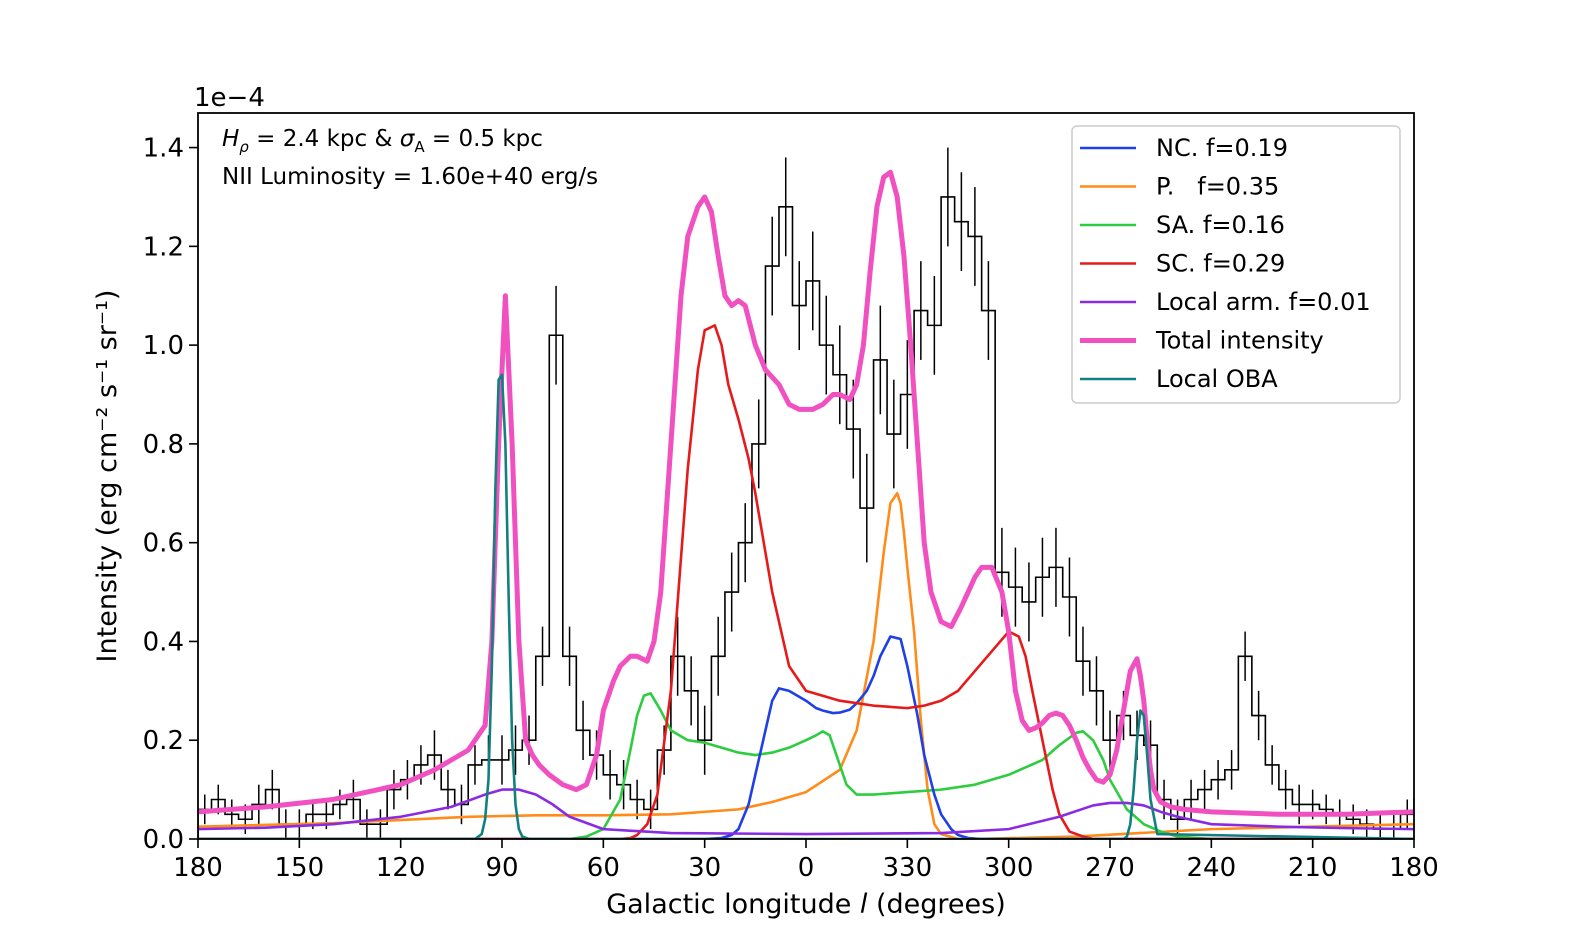 The width and height of the screenshot is (1578, 947). Describe the element at coordinates (1222, 148) in the screenshot. I see `legend-label: NC. f=0.19` at that location.